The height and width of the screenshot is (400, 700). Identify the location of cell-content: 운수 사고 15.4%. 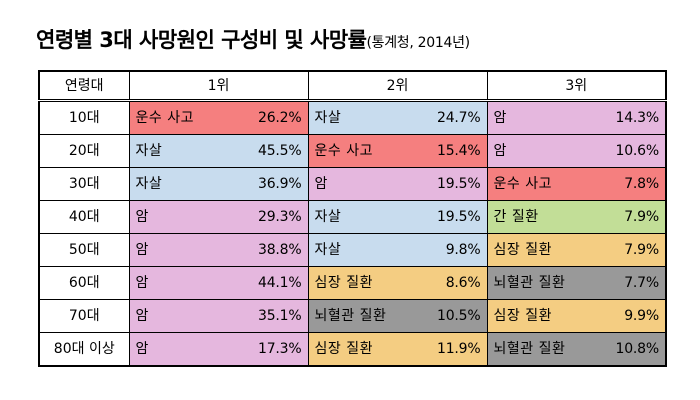
(398, 151).